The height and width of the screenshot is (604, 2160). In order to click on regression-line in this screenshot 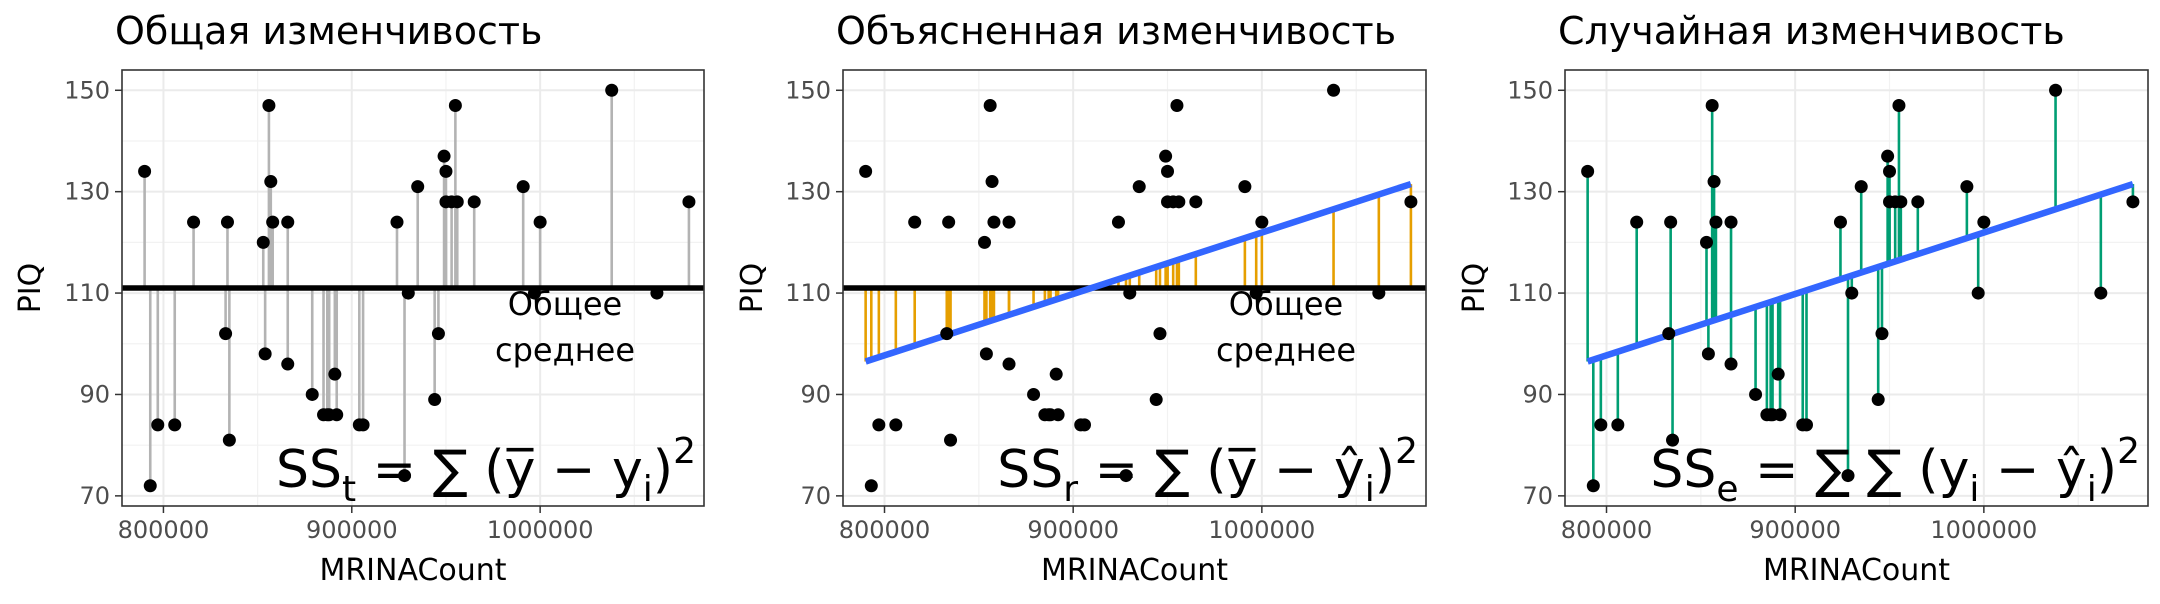, I will do `click(1138, 272)`.